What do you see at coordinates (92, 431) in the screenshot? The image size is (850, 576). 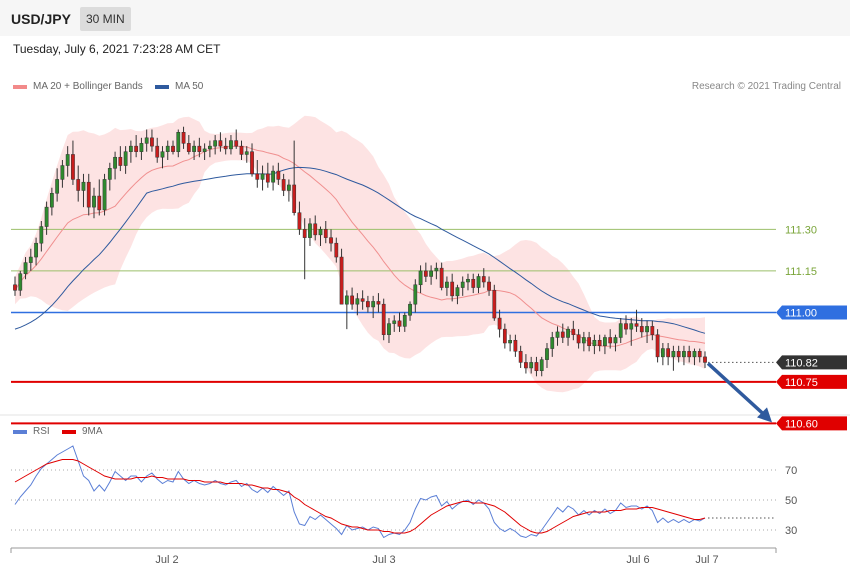 I see `legend-9ma-label: 9MA` at bounding box center [92, 431].